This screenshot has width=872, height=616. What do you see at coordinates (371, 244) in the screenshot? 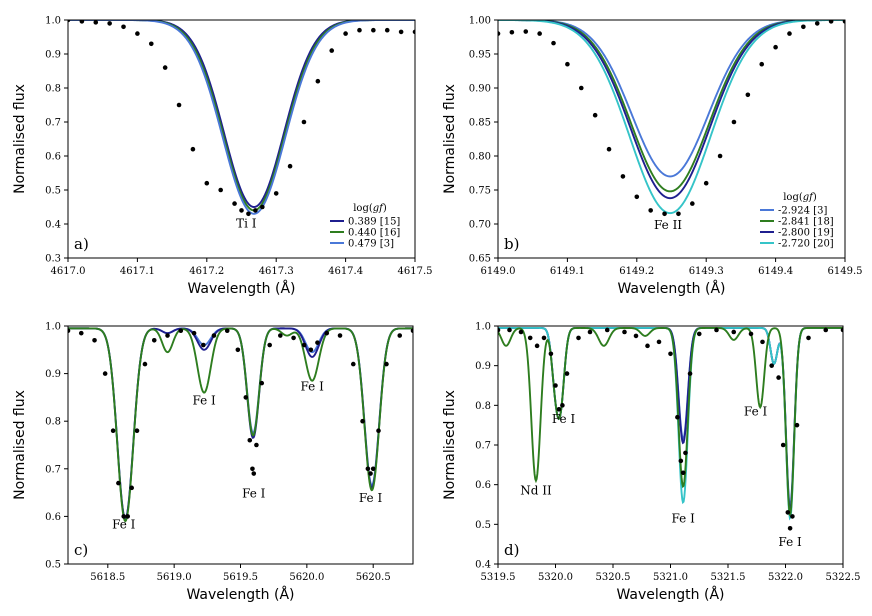
I see `legend-entry: 0.479 [3]` at bounding box center [371, 244].